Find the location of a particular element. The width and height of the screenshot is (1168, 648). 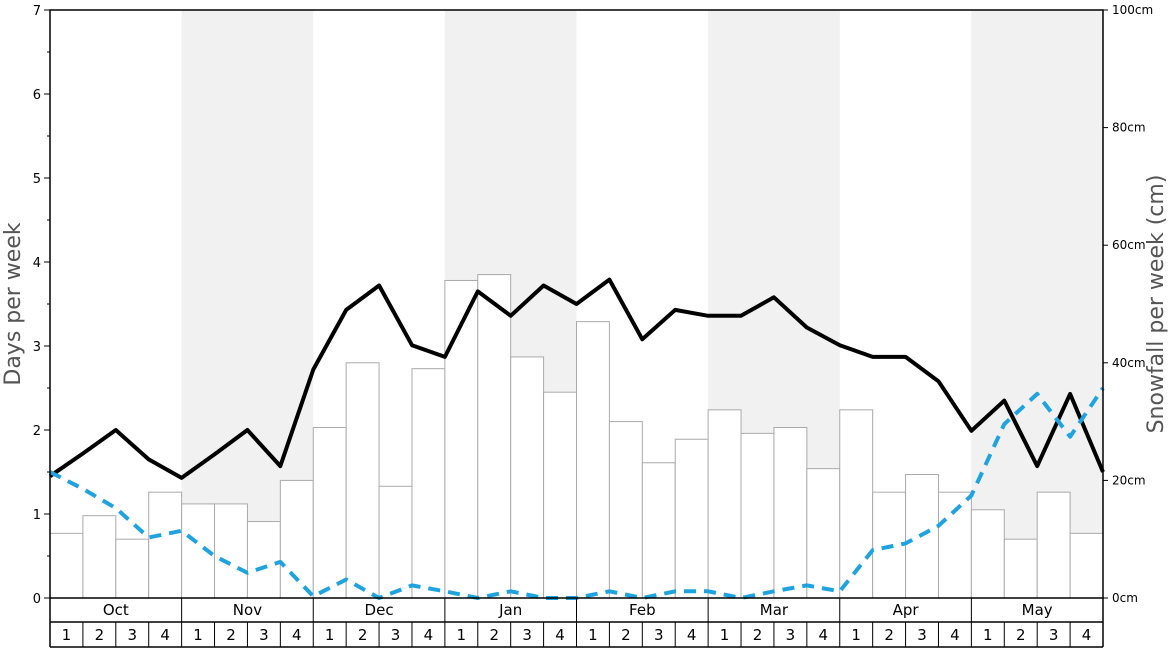

month-label-nov: Nov is located at coordinates (247, 610).